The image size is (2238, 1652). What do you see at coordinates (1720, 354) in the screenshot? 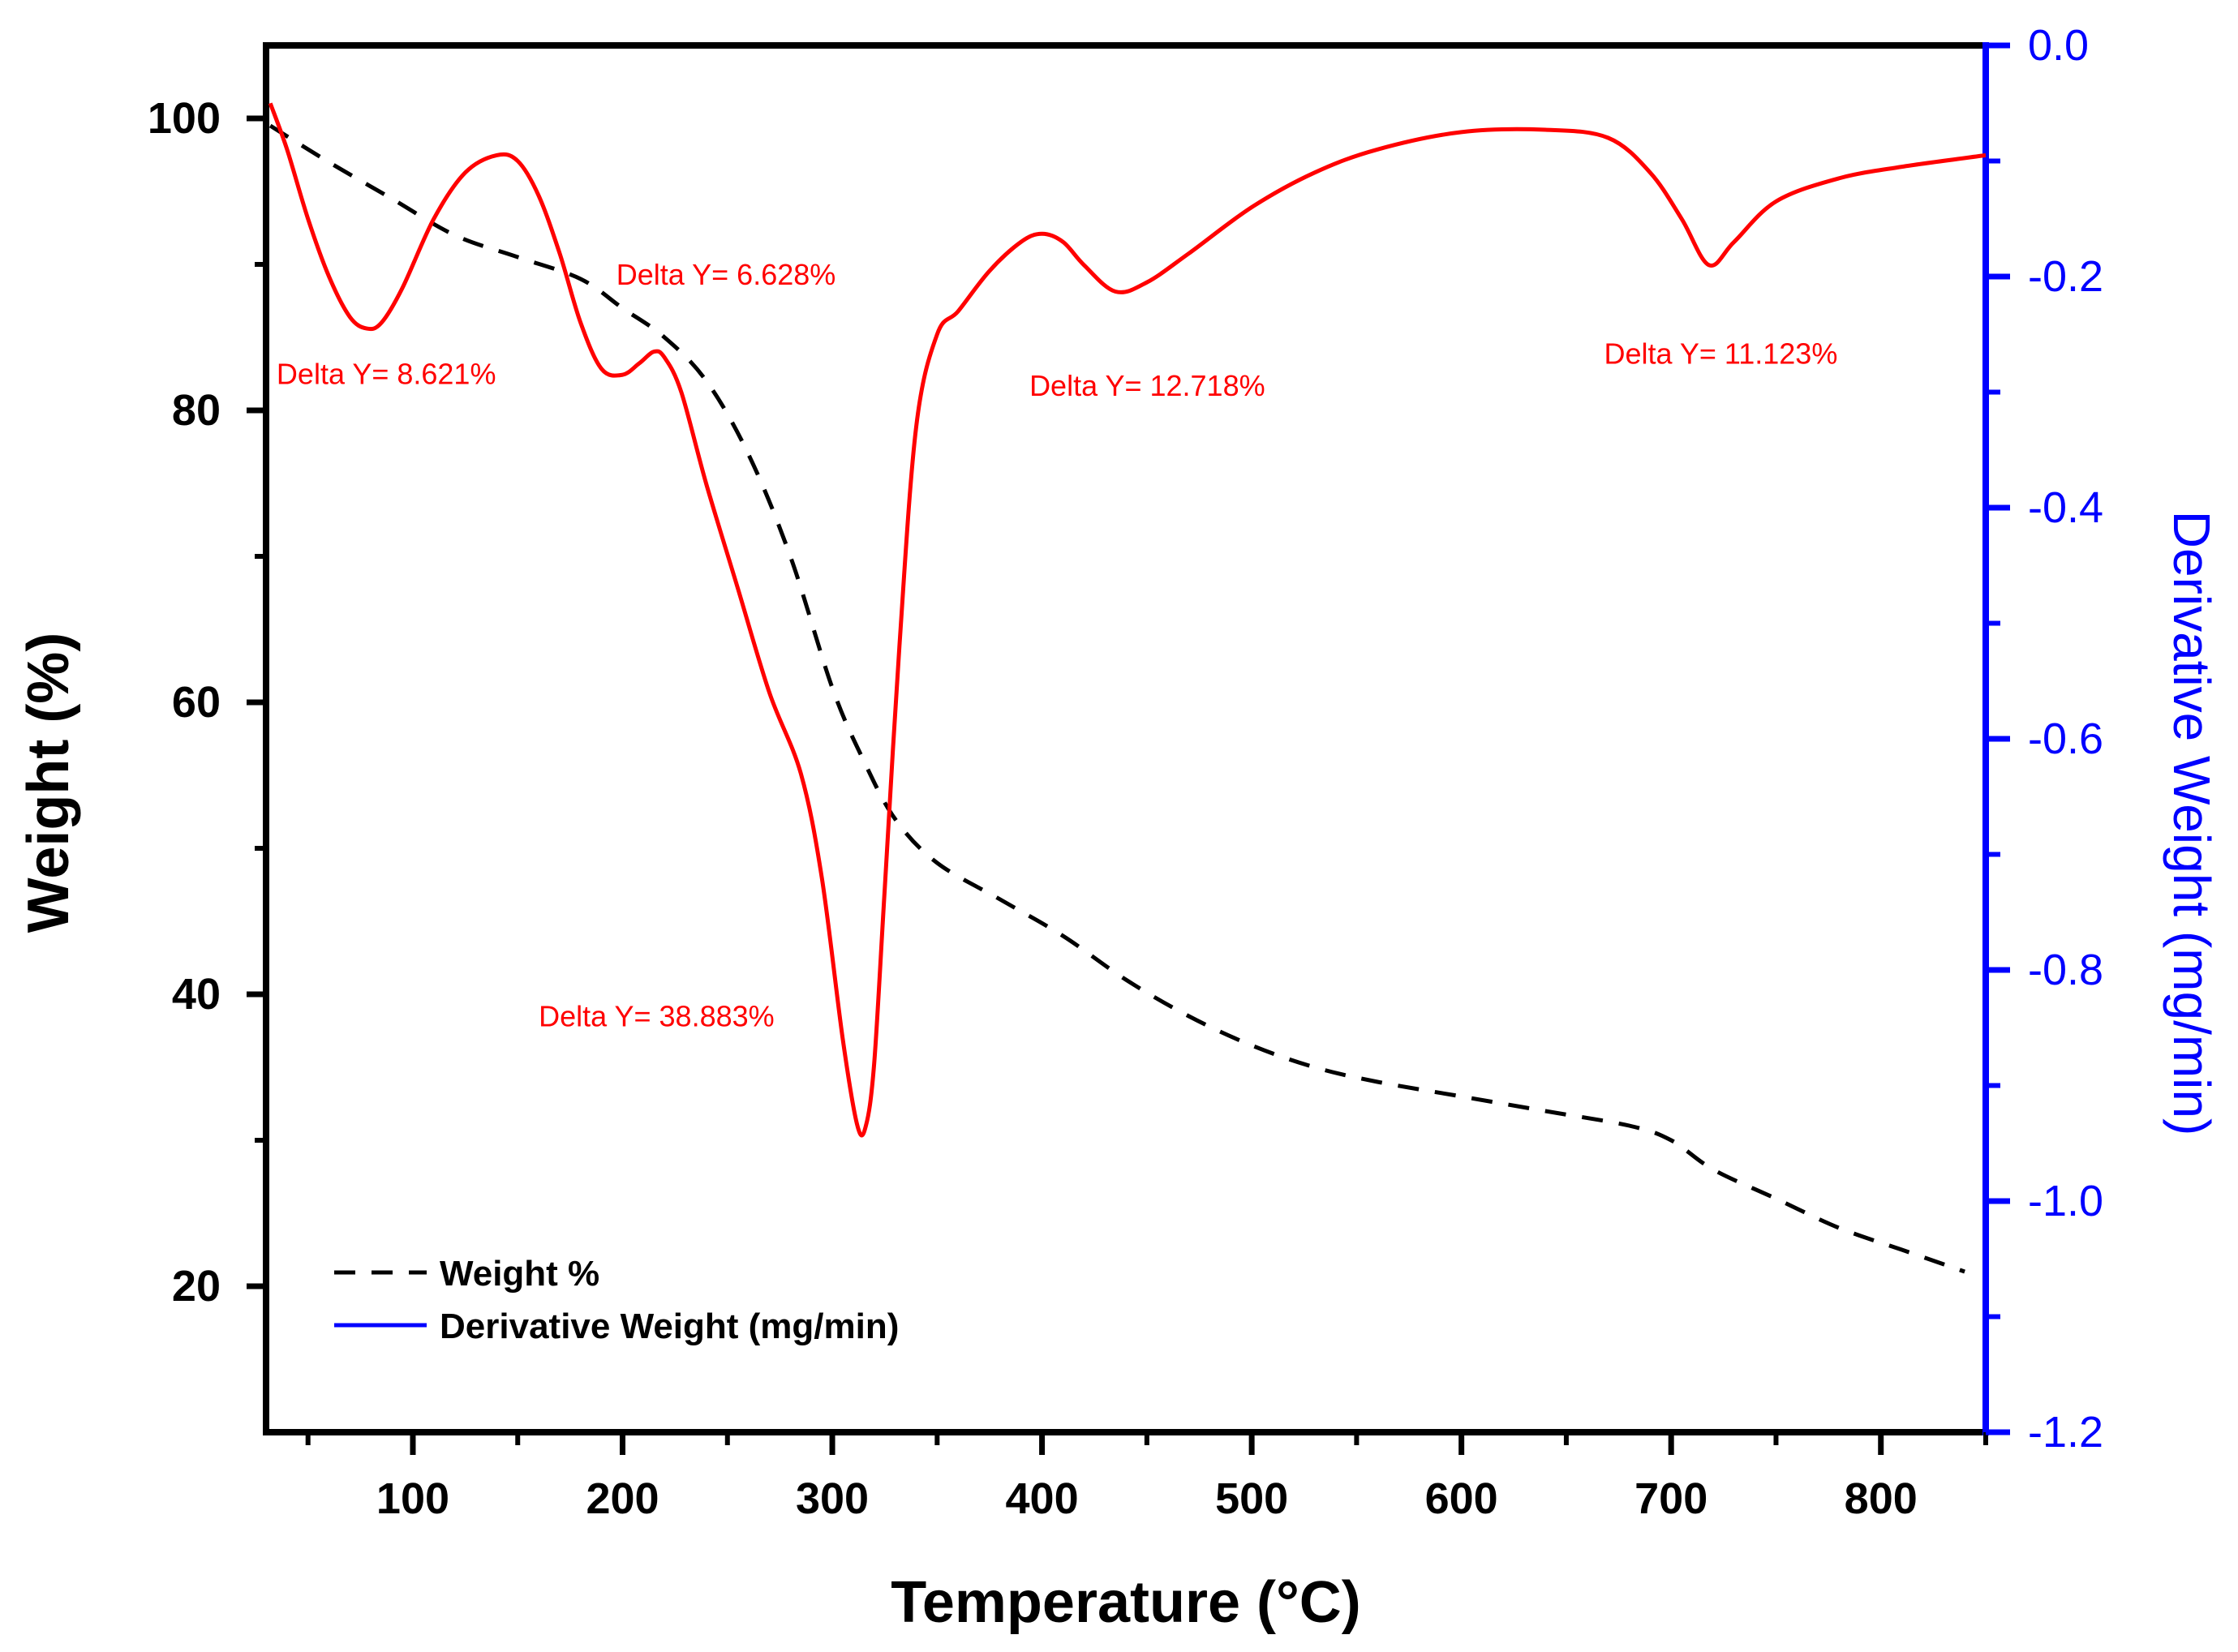
I see `annotation-4: Delta Y= 11.123%` at bounding box center [1720, 354].